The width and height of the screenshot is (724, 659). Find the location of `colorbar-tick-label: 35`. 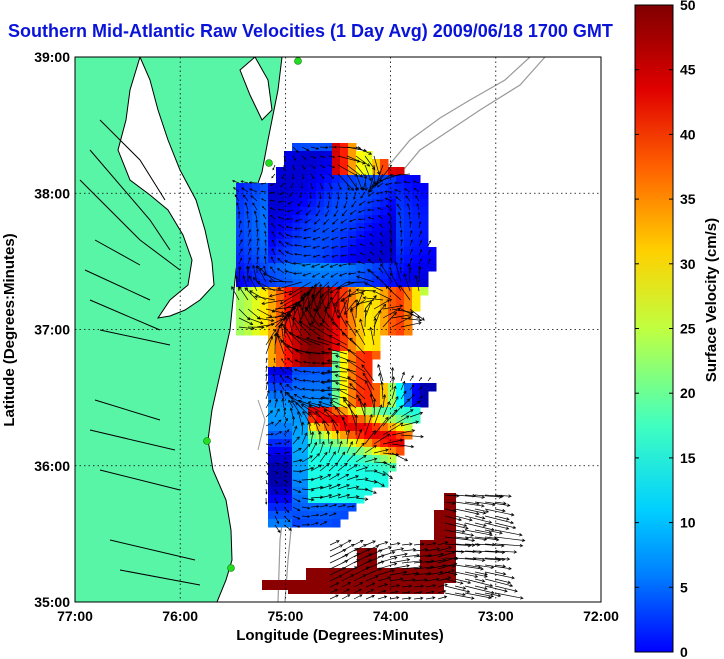

colorbar-tick-label: 35 is located at coordinates (688, 199).